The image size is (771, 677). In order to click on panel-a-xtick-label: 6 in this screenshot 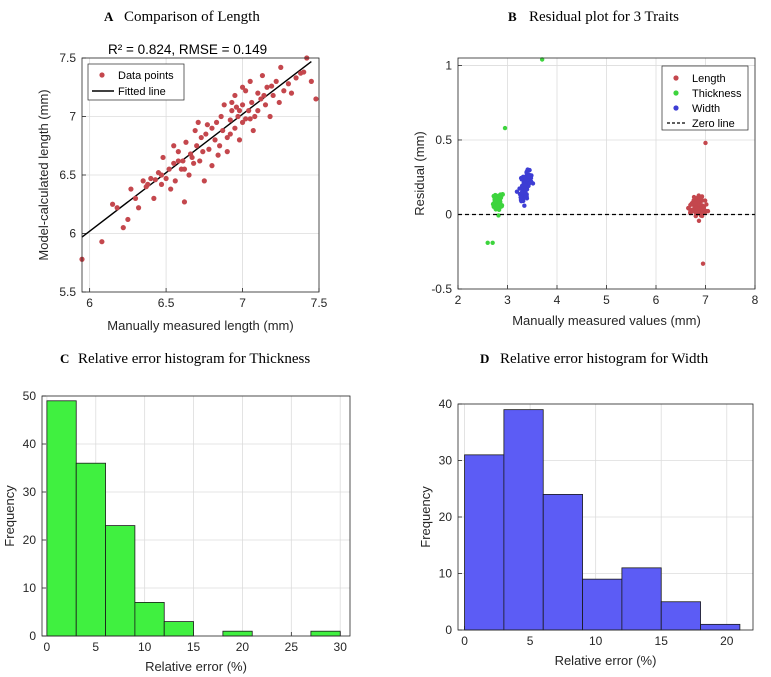, I will do `click(89, 303)`.